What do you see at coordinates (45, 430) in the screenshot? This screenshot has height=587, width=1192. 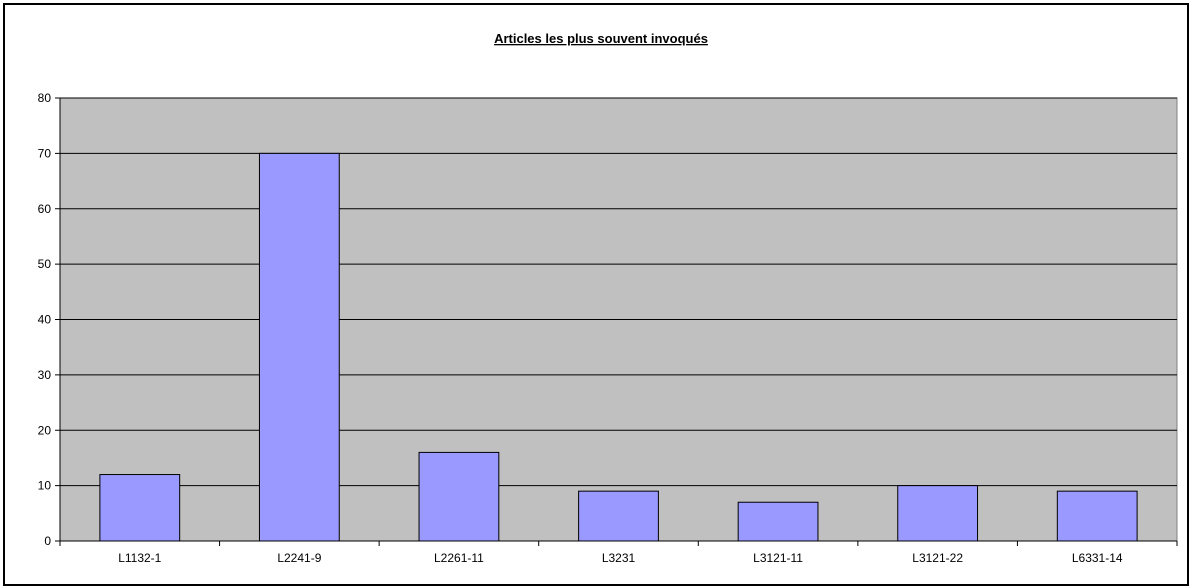 I see `y-tick-label: 20` at bounding box center [45, 430].